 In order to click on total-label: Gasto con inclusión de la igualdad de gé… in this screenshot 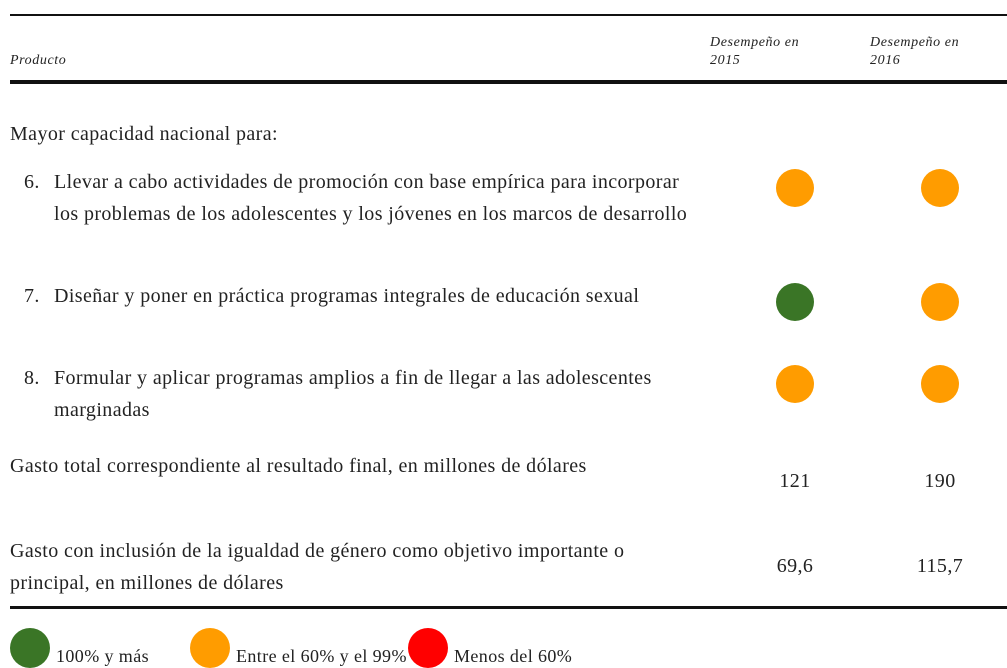, I will do `click(317, 567)`.